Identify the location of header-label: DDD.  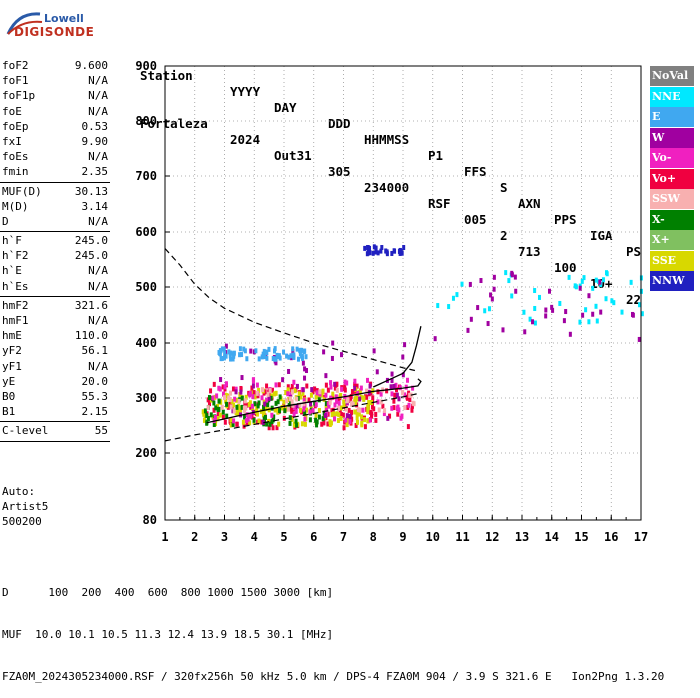
(339, 123).